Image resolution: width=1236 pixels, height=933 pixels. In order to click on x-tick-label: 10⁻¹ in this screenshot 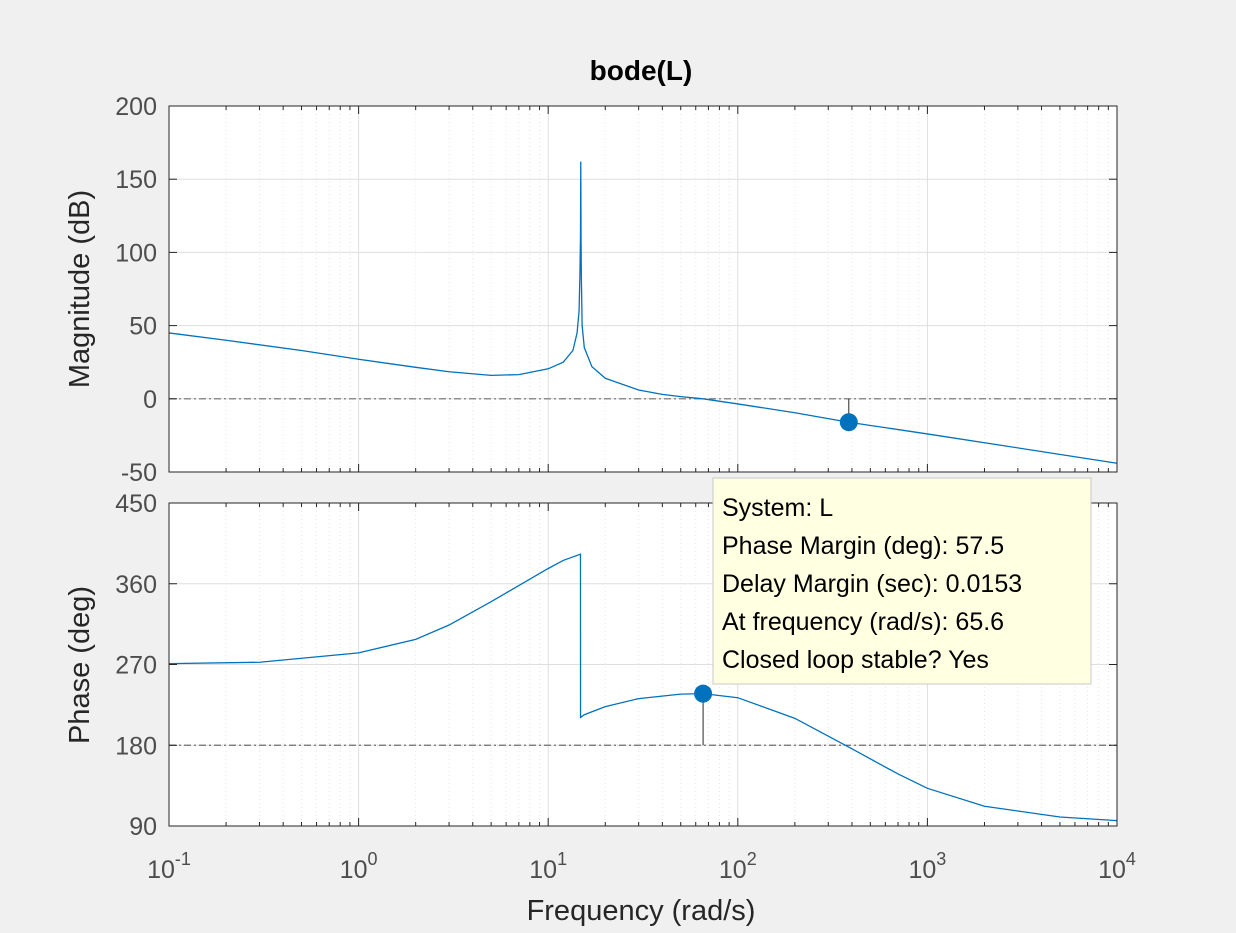, I will do `click(169, 866)`.